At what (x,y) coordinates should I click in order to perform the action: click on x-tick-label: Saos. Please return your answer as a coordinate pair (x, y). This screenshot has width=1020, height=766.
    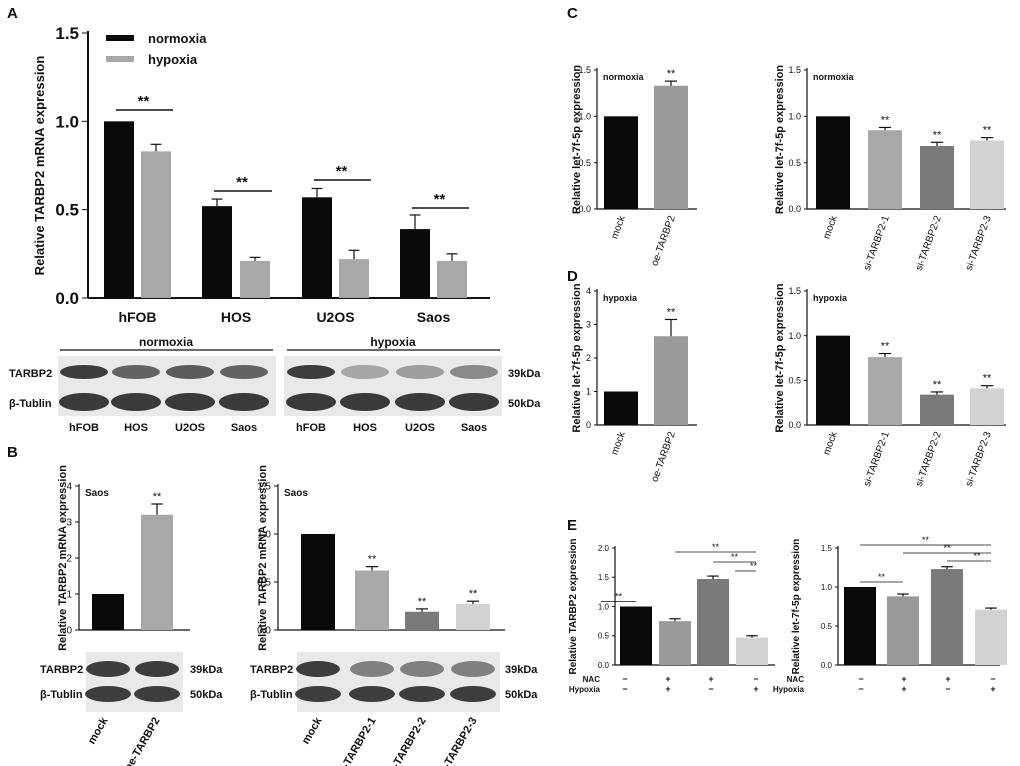
    Looking at the image, I should click on (434, 317).